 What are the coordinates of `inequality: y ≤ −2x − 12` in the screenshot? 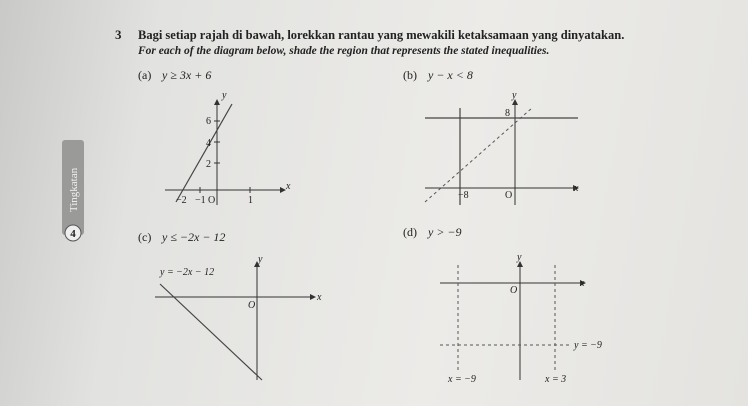 It's located at (193, 237).